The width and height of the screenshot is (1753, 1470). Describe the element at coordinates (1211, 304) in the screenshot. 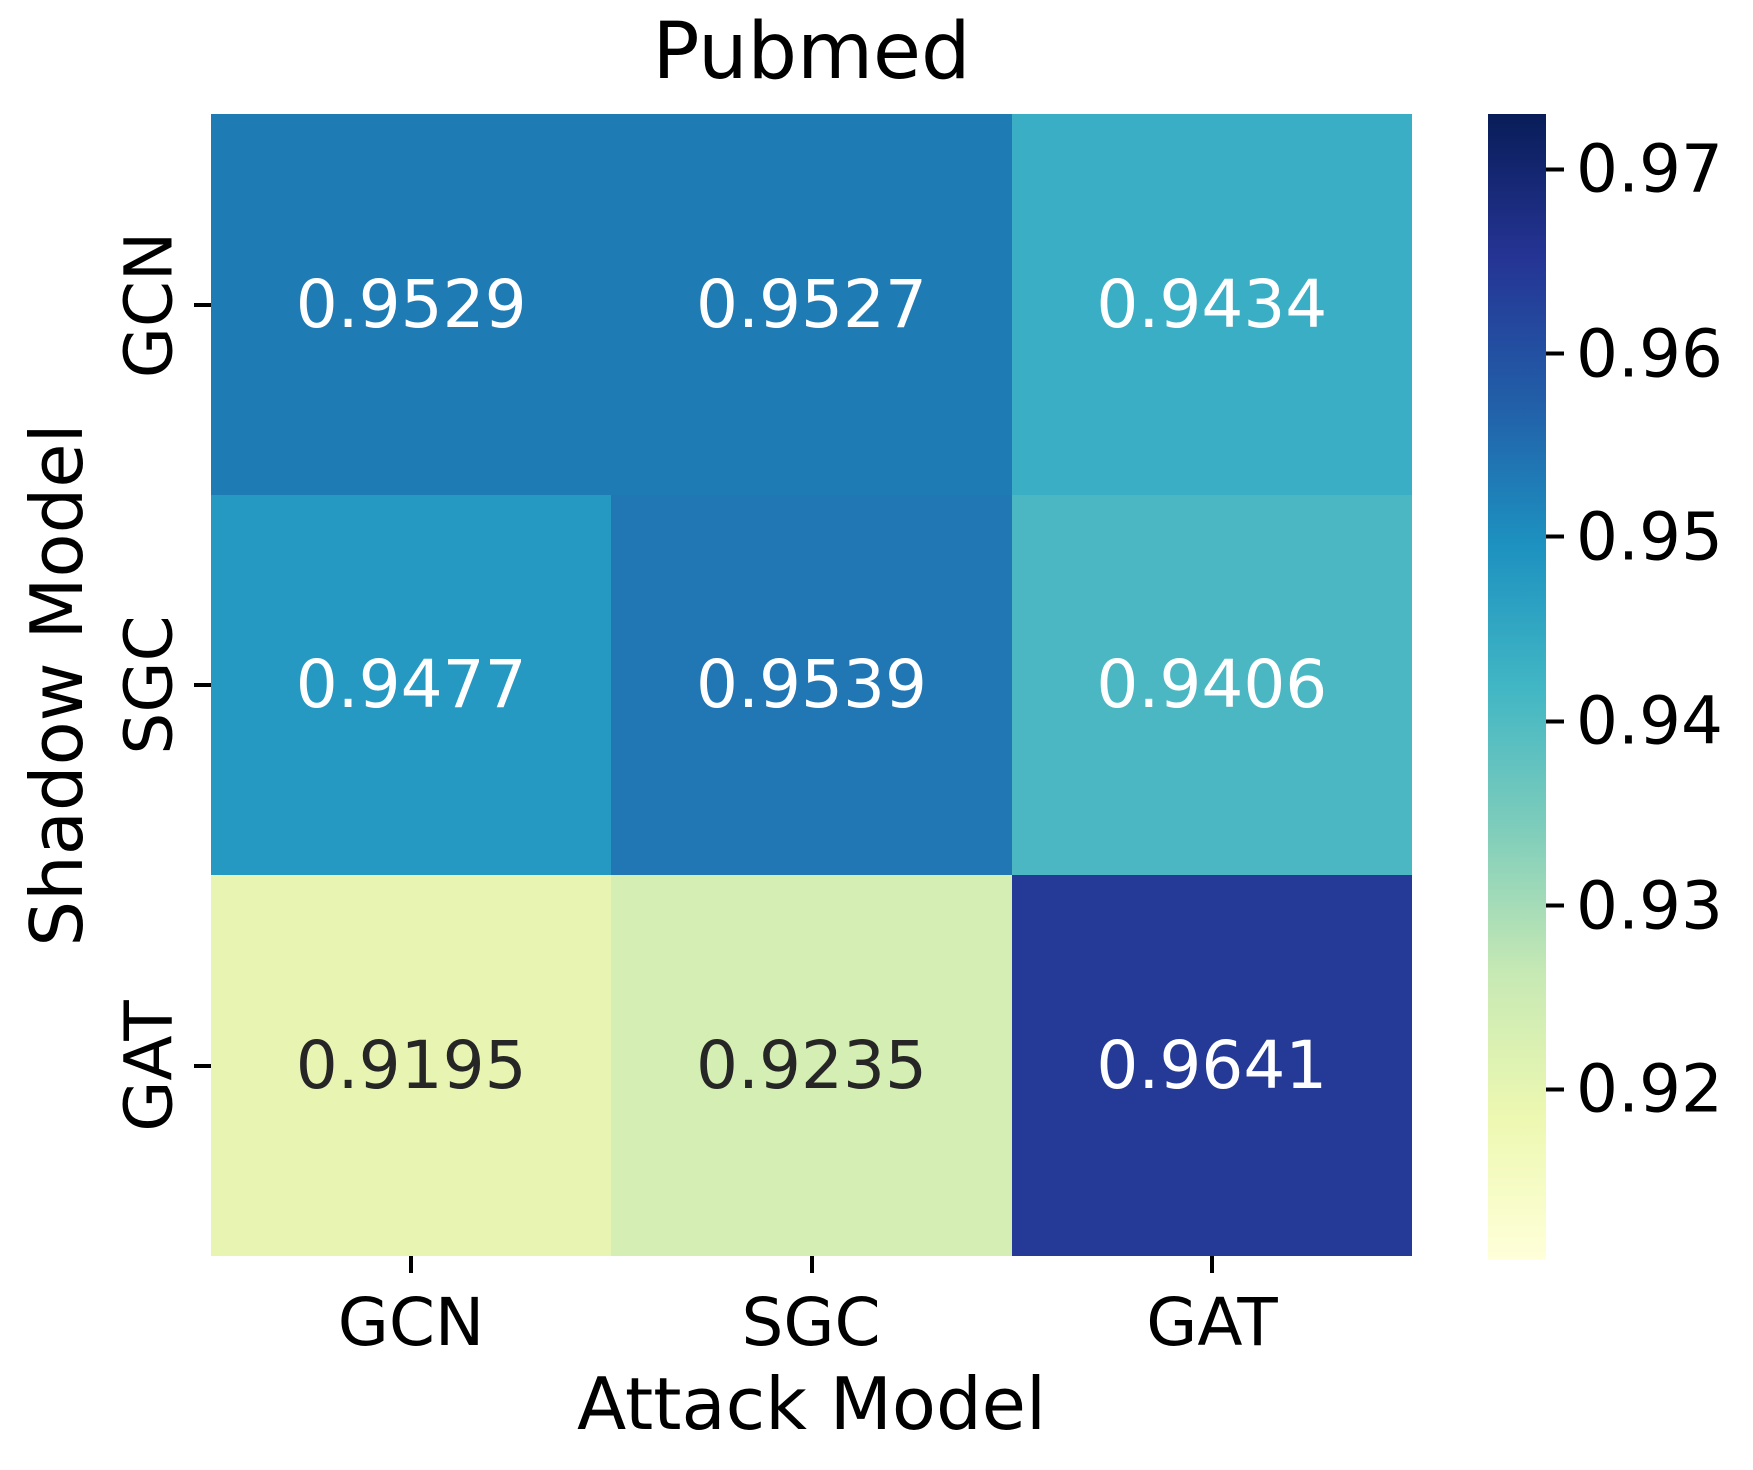

I see `heatmap-cell: 0.9434` at that location.